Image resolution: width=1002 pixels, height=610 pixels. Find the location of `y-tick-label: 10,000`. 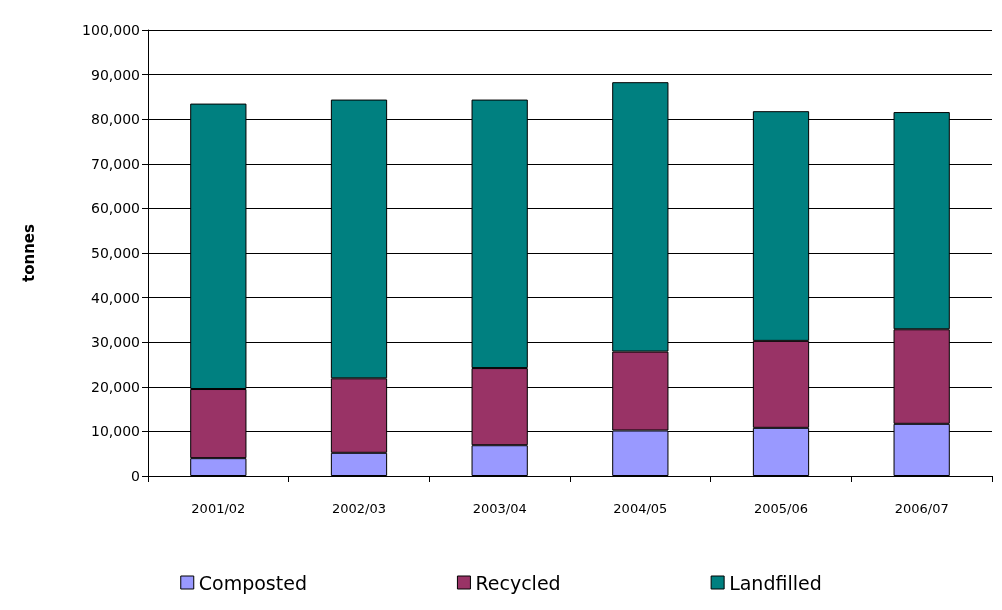

y-tick-label: 10,000 is located at coordinates (115, 431).